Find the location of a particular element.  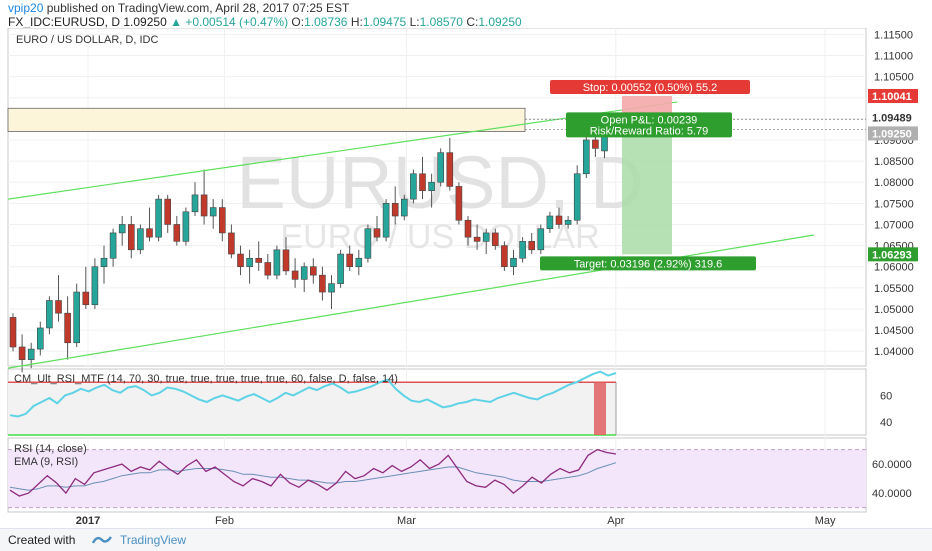

x-tick-label: May is located at coordinates (825, 521).